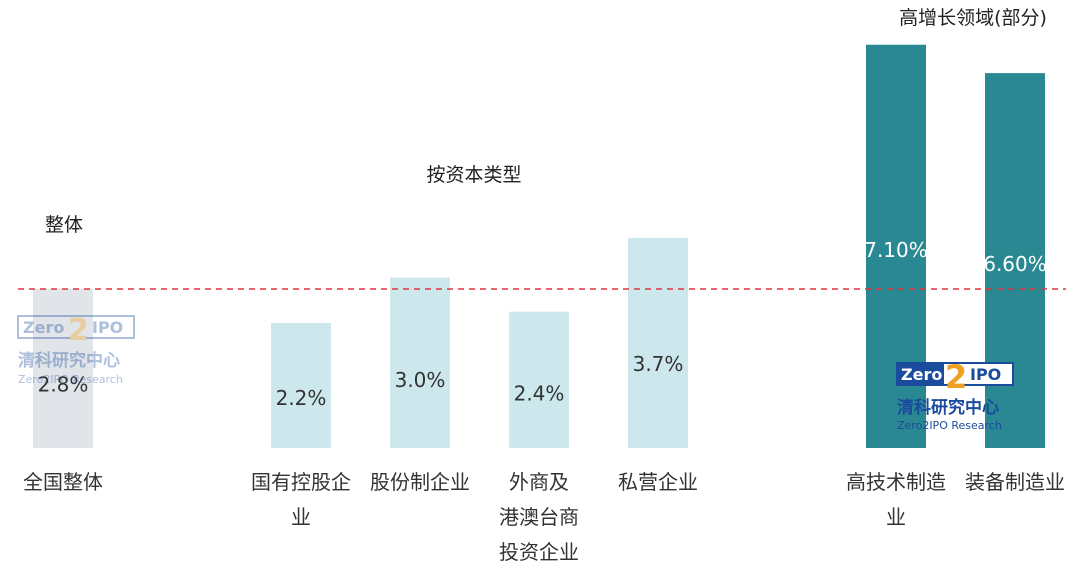 The height and width of the screenshot is (581, 1080). Describe the element at coordinates (949, 425) in the screenshot. I see `watermark-en-name-2: Zero2IPO Research` at that location.